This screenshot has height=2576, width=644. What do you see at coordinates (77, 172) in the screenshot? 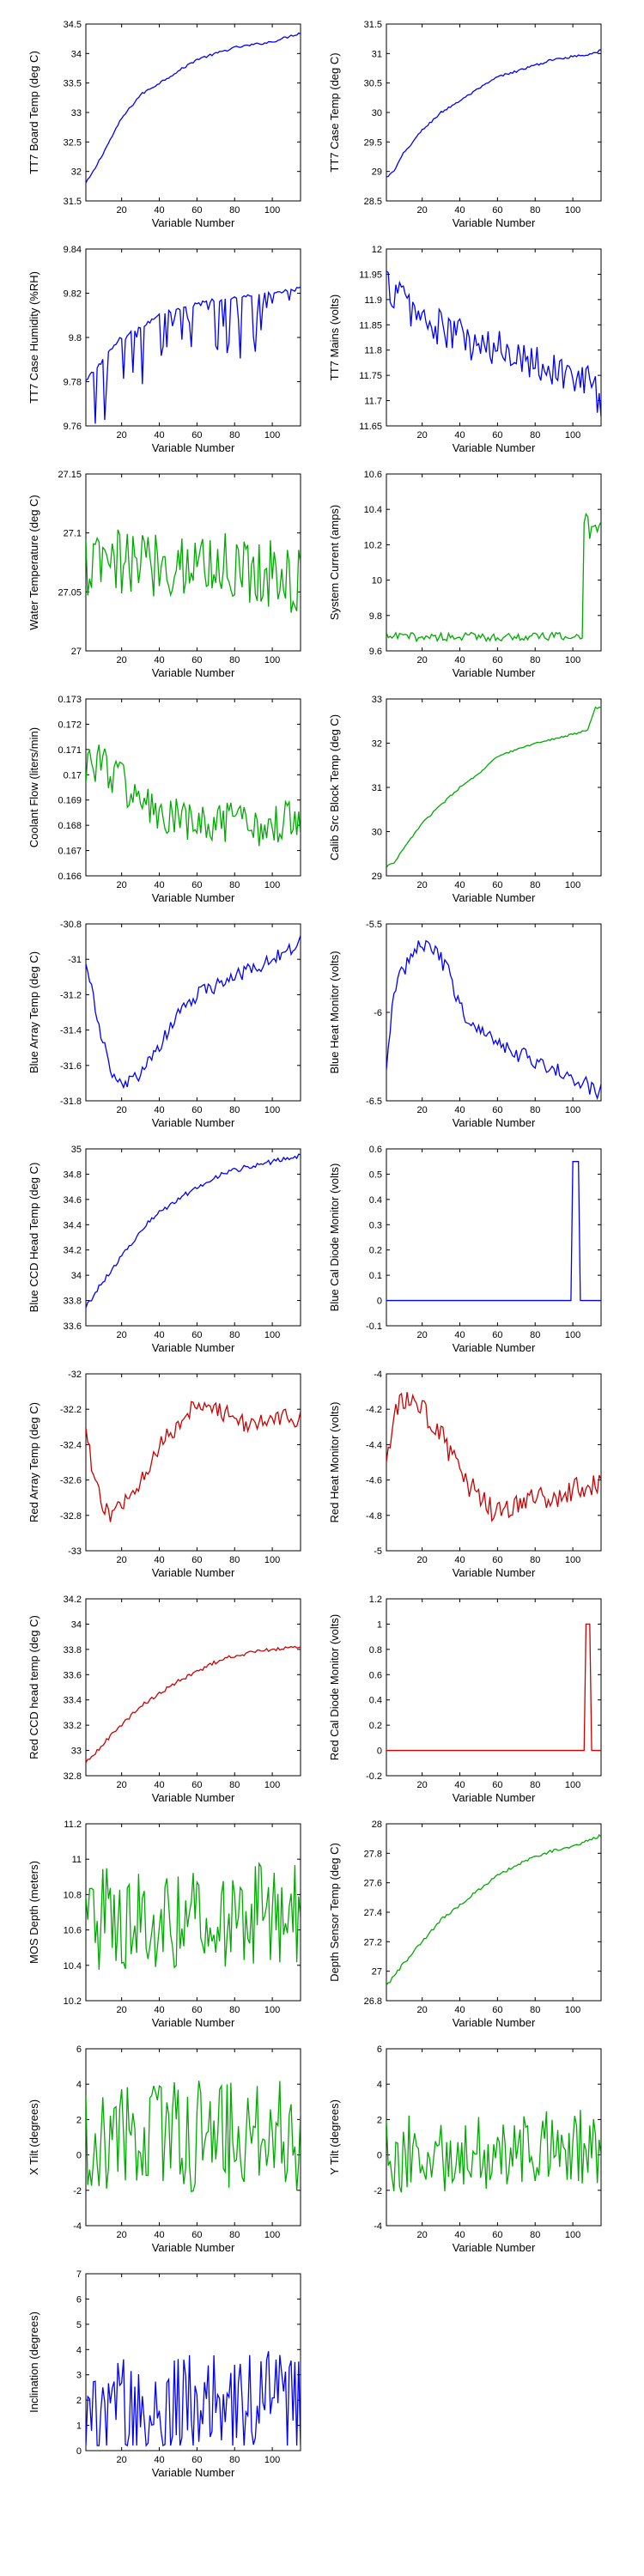
I see `y-tick-label: 32` at bounding box center [77, 172].